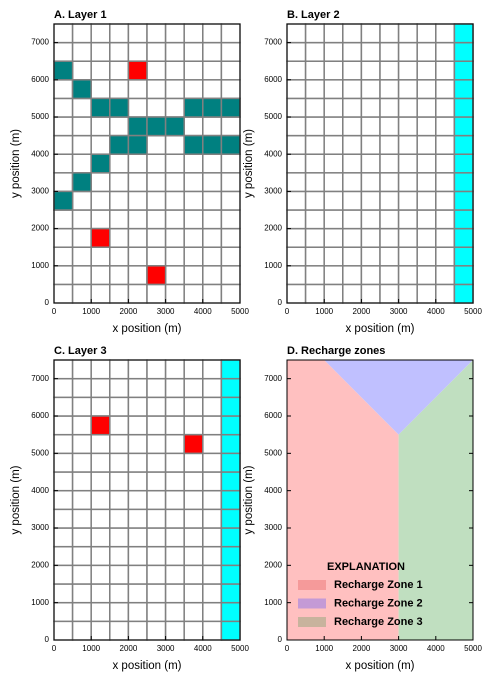 This screenshot has height=682, width=494. What do you see at coordinates (379, 329) in the screenshot?
I see `x-axis-label: x position (m)` at bounding box center [379, 329].